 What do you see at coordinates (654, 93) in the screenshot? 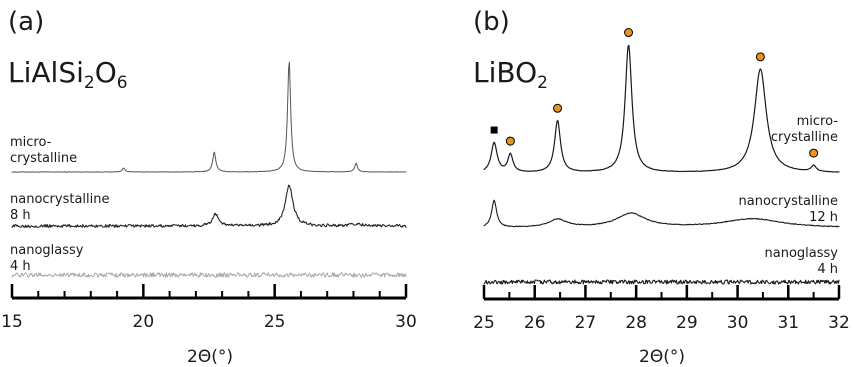
I see `panel-b-peak-markers` at bounding box center [654, 93].